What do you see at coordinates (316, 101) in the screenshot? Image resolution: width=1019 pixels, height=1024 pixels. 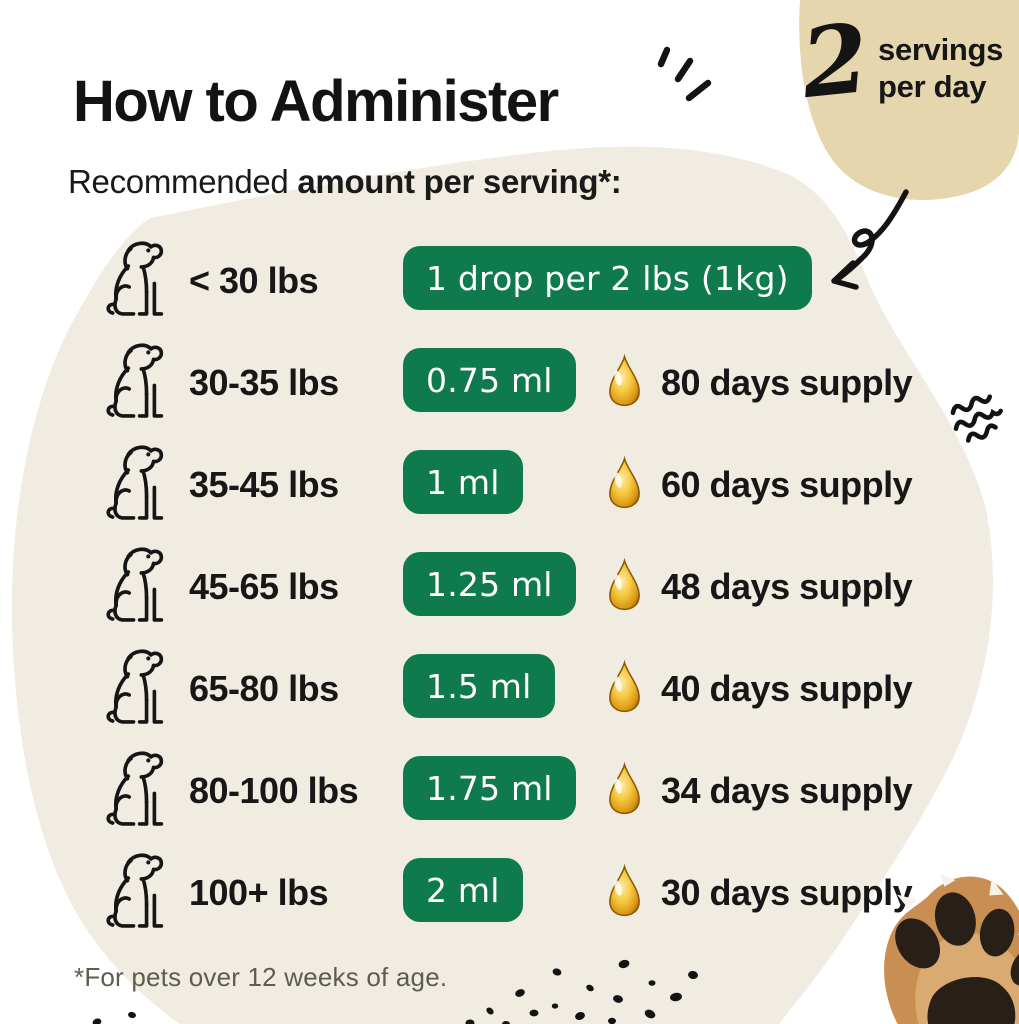 I see `page-title: How to Administer` at bounding box center [316, 101].